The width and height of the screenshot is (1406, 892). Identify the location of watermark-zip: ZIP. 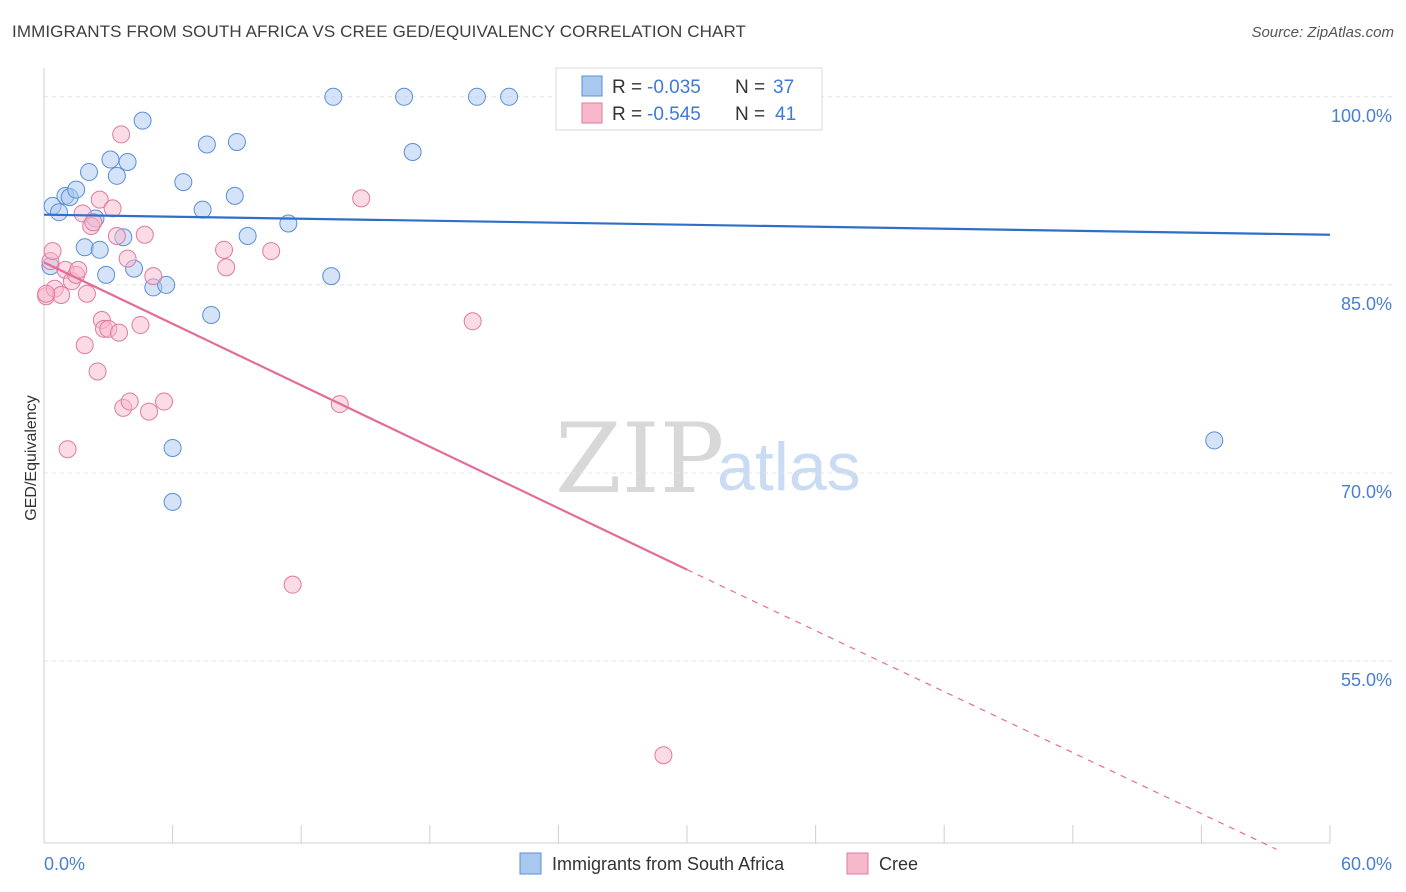
(639, 459).